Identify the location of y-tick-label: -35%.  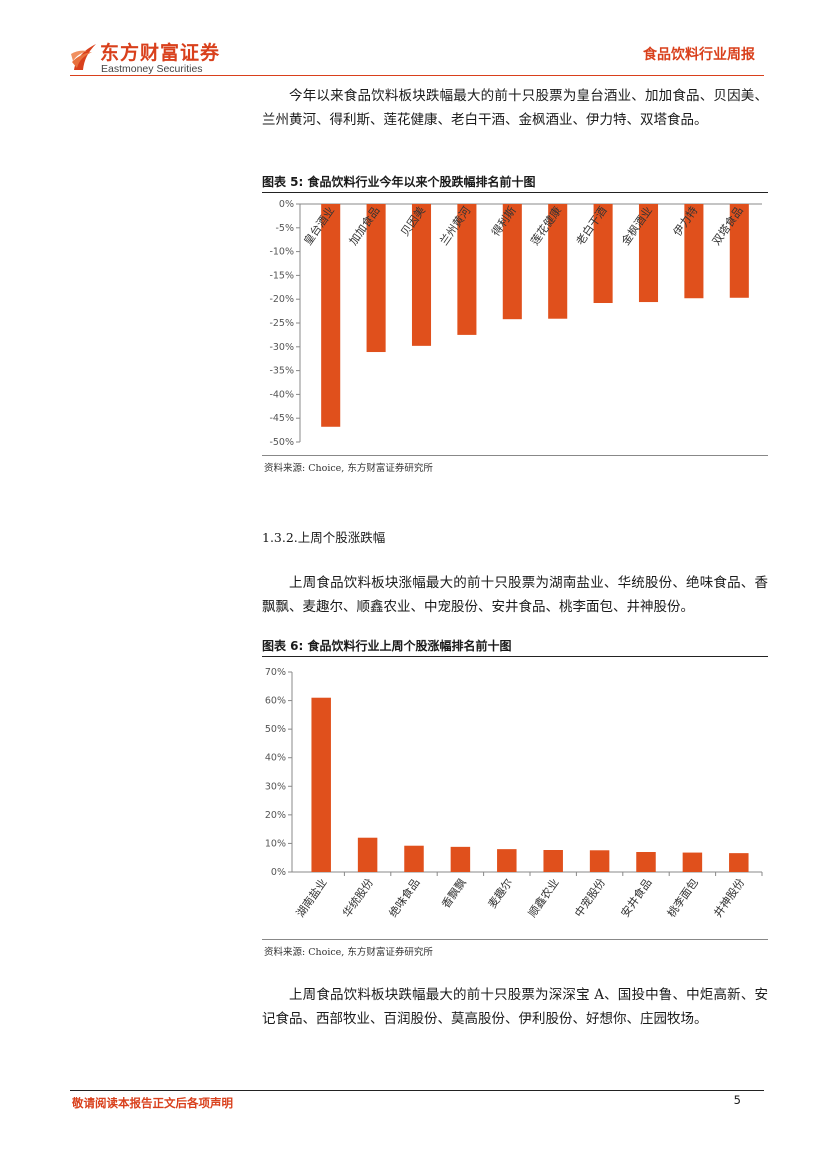
(281, 371).